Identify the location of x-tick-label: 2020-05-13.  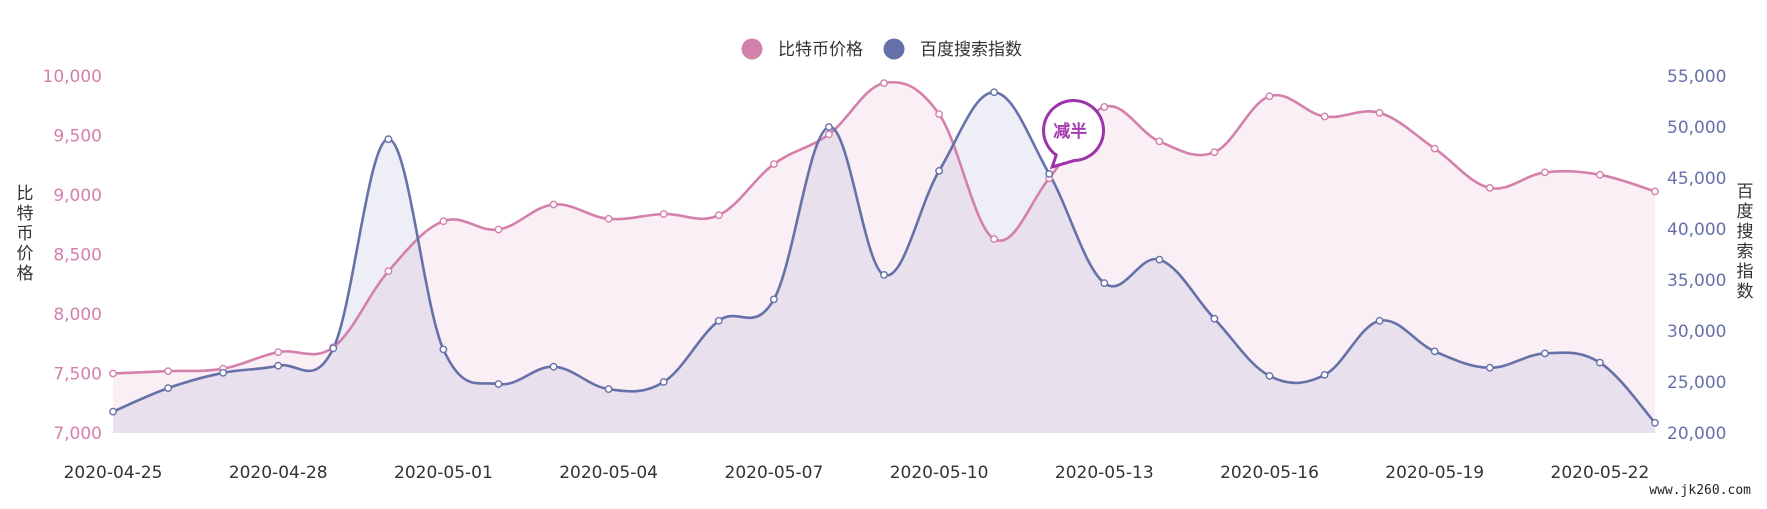
(1104, 473).